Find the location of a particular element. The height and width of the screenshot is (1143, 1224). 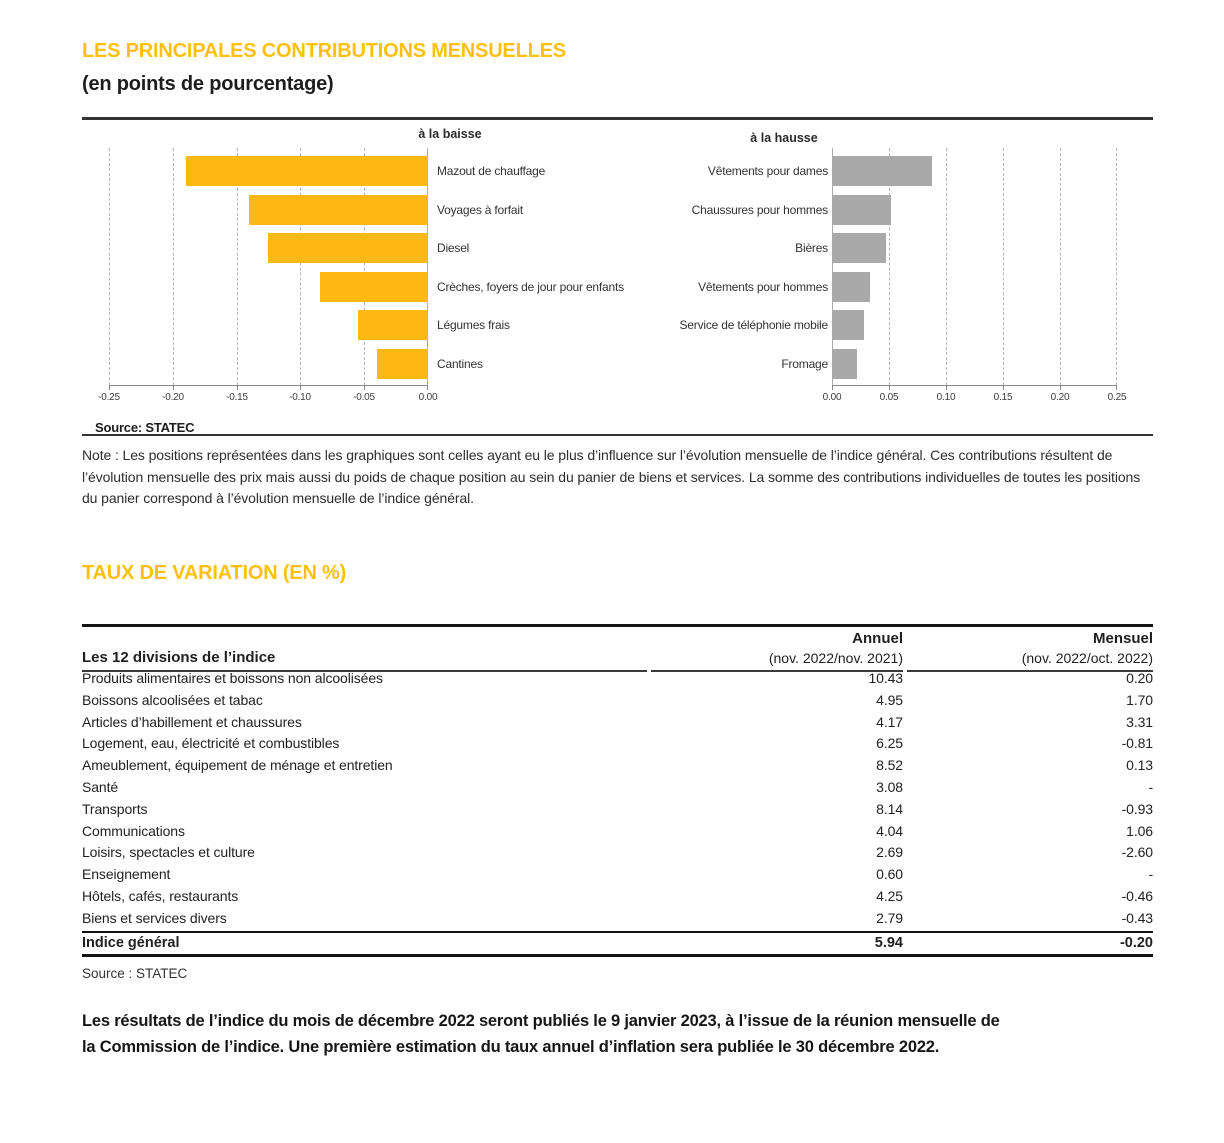

category-label: Mazout de chauffage is located at coordinates (491, 171).